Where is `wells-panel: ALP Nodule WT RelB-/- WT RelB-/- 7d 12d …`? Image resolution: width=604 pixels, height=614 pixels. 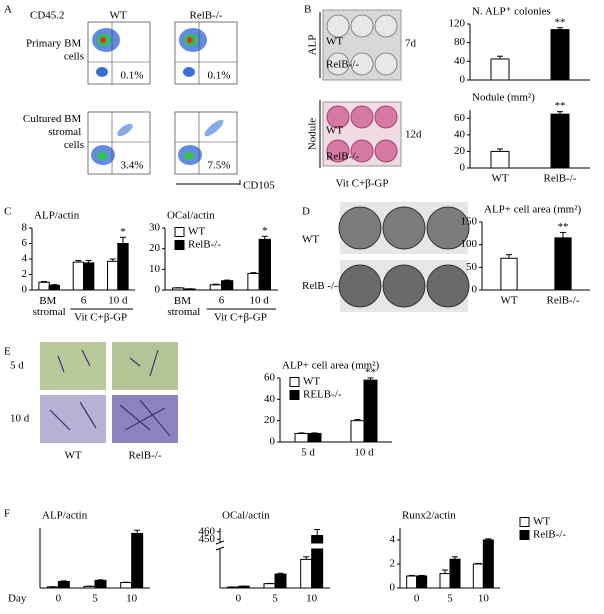 wells-panel: ALP Nodule WT RelB-/- WT RelB-/- 7d 12d … is located at coordinates (364, 99).